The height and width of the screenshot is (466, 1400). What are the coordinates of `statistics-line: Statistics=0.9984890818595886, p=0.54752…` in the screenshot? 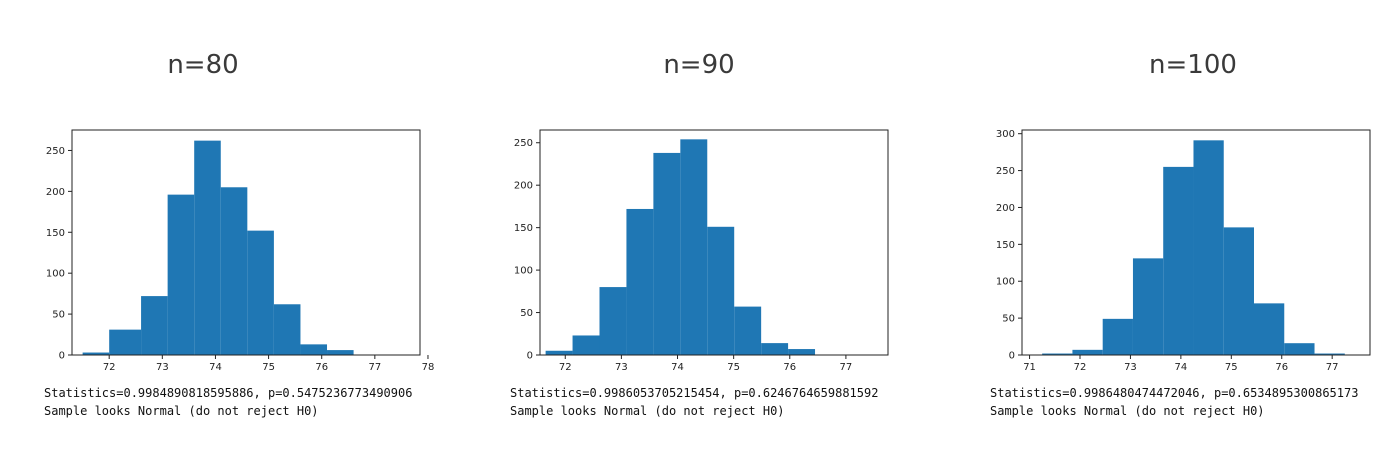 It's located at (228, 393).